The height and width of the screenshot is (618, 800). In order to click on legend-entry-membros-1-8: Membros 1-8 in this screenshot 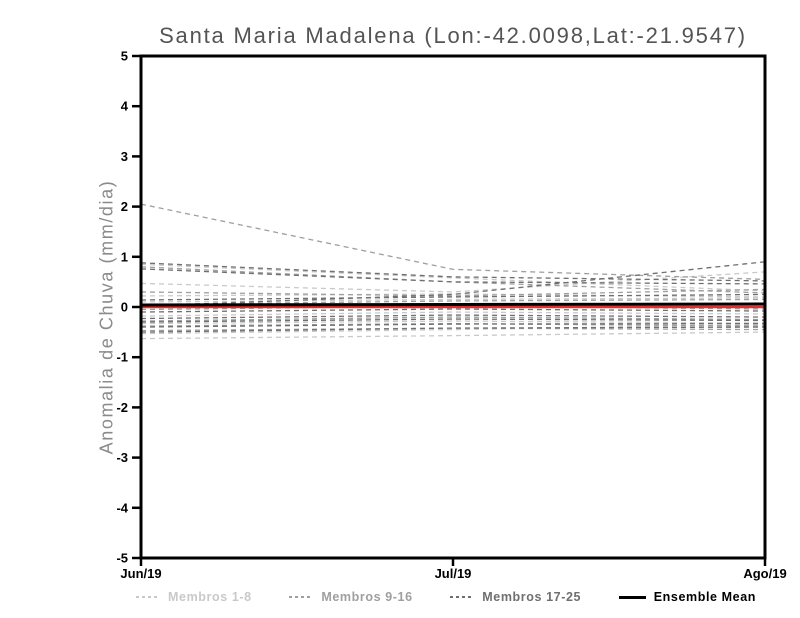, I will do `click(194, 597)`.